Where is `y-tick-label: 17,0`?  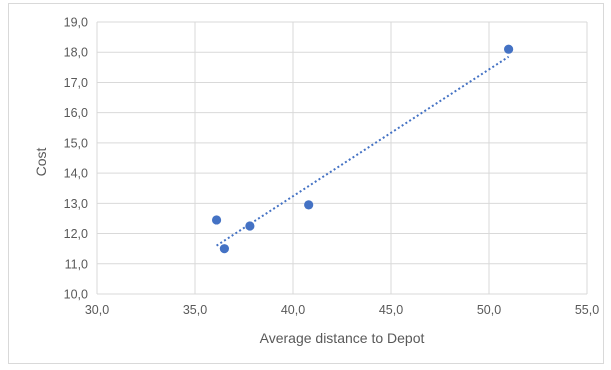 y-tick-label: 17,0 is located at coordinates (76, 83).